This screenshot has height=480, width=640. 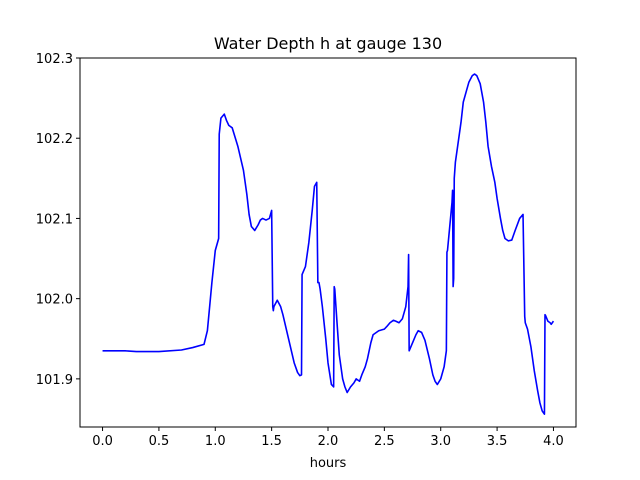 I want to click on x-axis: 0.0 0.5 1.0 1.5 2.0 2.5 3.0 3.5 4.0, so click(x=328, y=438).